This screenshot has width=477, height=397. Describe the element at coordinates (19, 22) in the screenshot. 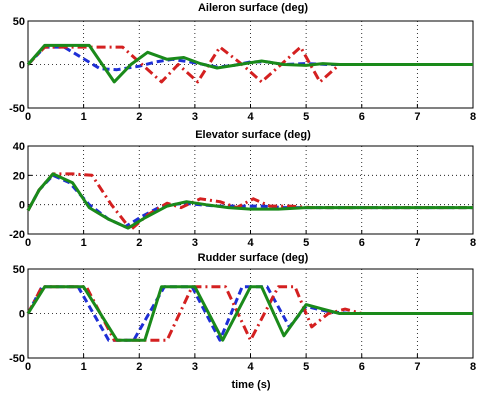

I see `aileron-ytick-label-2: 50` at that location.